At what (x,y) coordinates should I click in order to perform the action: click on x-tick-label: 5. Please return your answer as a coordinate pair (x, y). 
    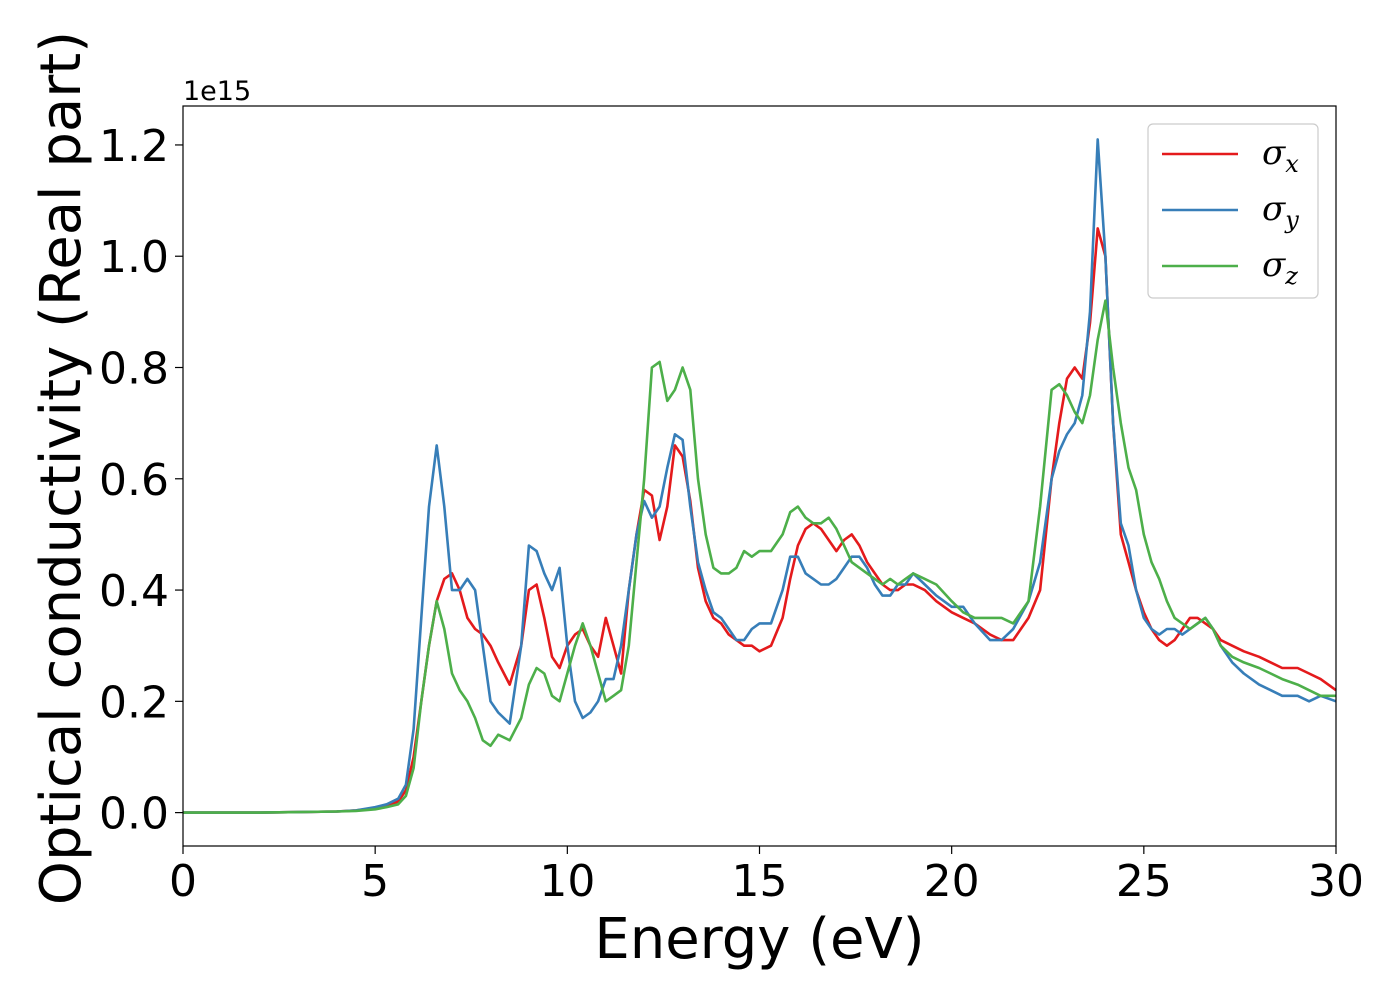
    Looking at the image, I should click on (375, 881).